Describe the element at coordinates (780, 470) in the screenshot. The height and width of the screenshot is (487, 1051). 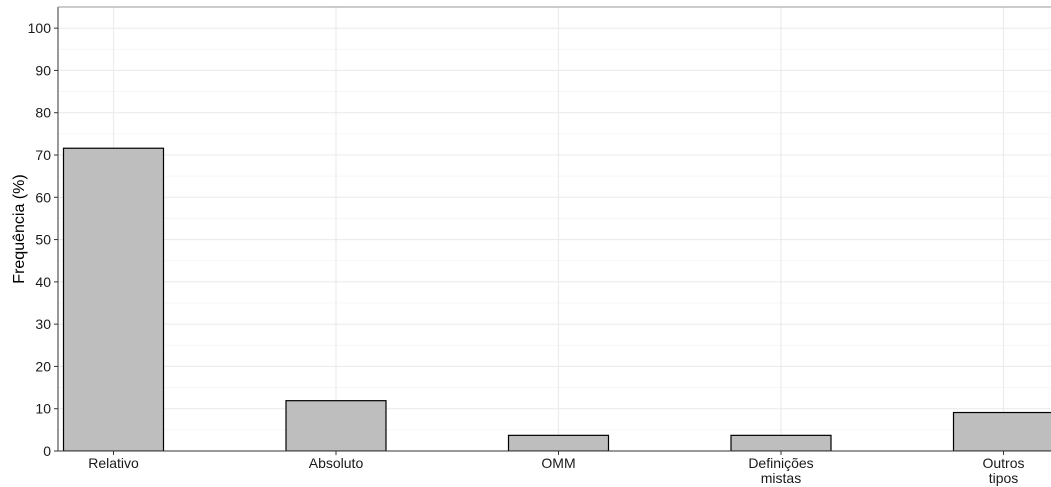
I see `x-tick-label: Definições mistas` at that location.